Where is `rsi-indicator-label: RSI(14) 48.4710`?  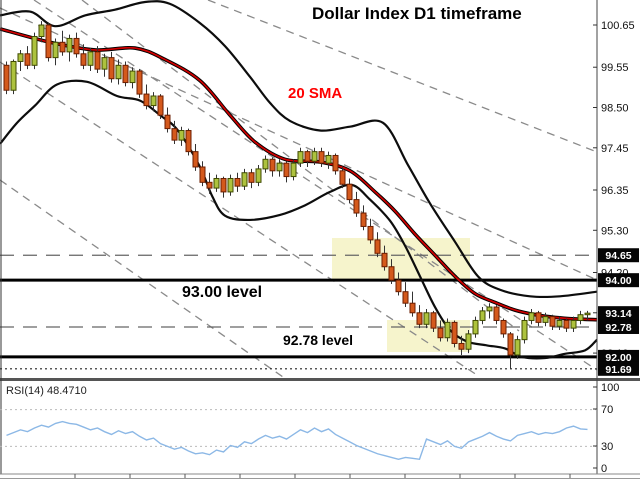
rsi-indicator-label: RSI(14) 48.4710 is located at coordinates (46, 391).